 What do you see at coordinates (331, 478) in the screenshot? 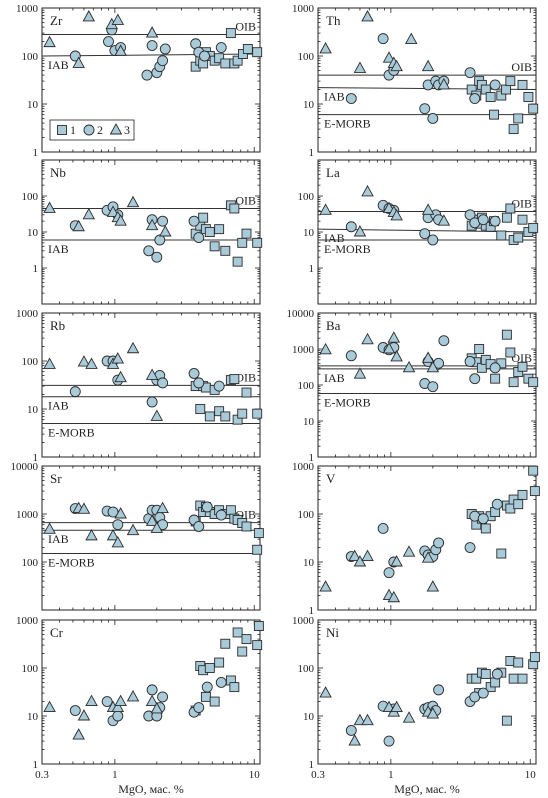
I see `panel-element-label: V` at bounding box center [331, 478].